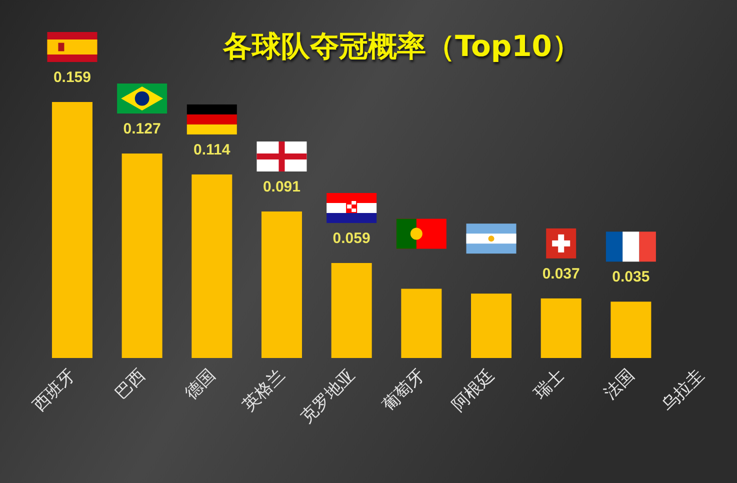  What do you see at coordinates (200, 384) in the screenshot?
I see `x-tick-label: 德国` at bounding box center [200, 384].